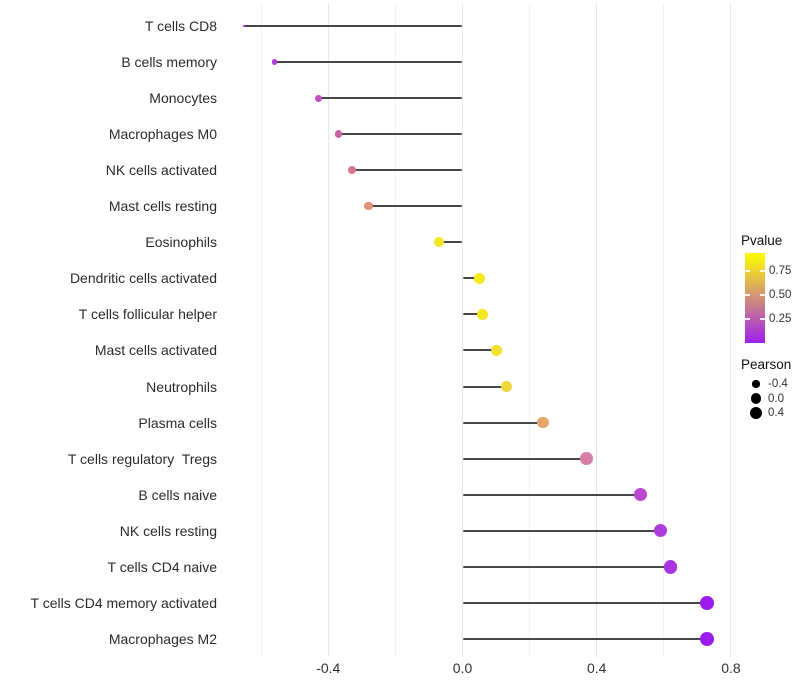 Image resolution: width=800 pixels, height=700 pixels. What do you see at coordinates (162, 566) in the screenshot?
I see `y-axis-label: T cells CD4 naive` at bounding box center [162, 566].